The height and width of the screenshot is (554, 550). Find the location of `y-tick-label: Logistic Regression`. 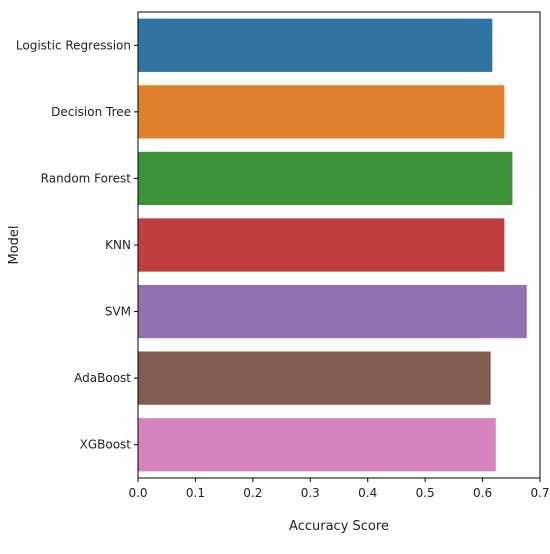

y-tick-label: Logistic Regression is located at coordinates (73, 45).